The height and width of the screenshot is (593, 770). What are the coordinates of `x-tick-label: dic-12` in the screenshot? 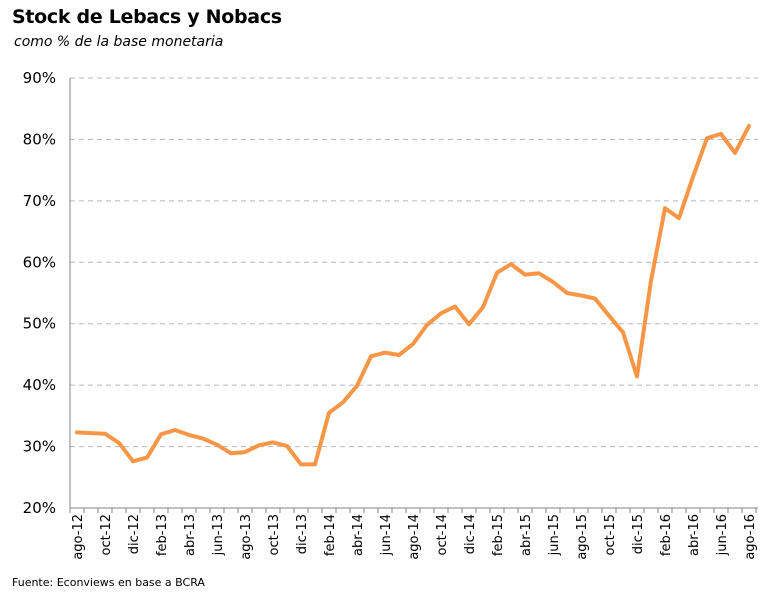 It's located at (134, 534).